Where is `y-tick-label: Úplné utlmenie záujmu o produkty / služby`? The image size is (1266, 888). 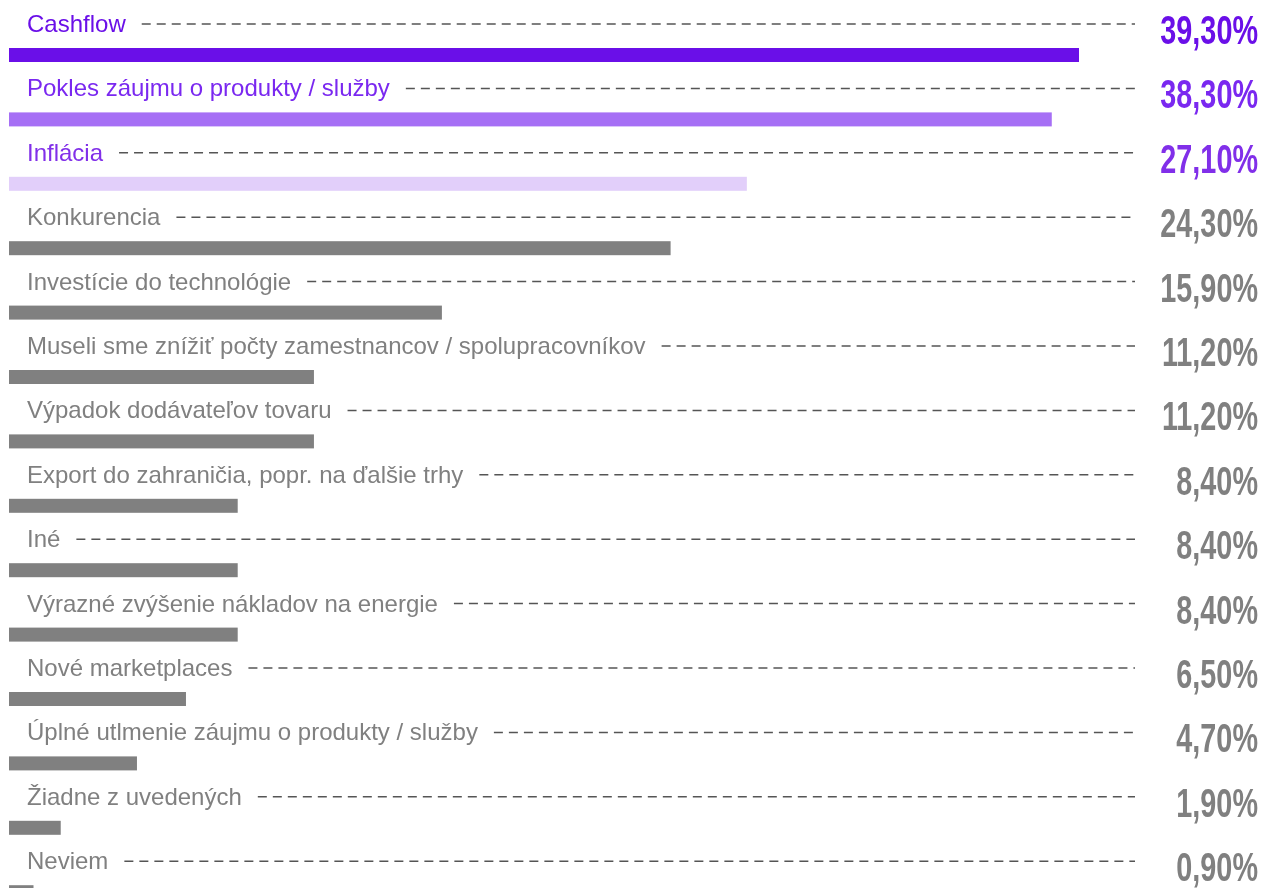
y-tick-label: Úplné utlmenie záujmu o produkty / služby is located at coordinates (252, 732).